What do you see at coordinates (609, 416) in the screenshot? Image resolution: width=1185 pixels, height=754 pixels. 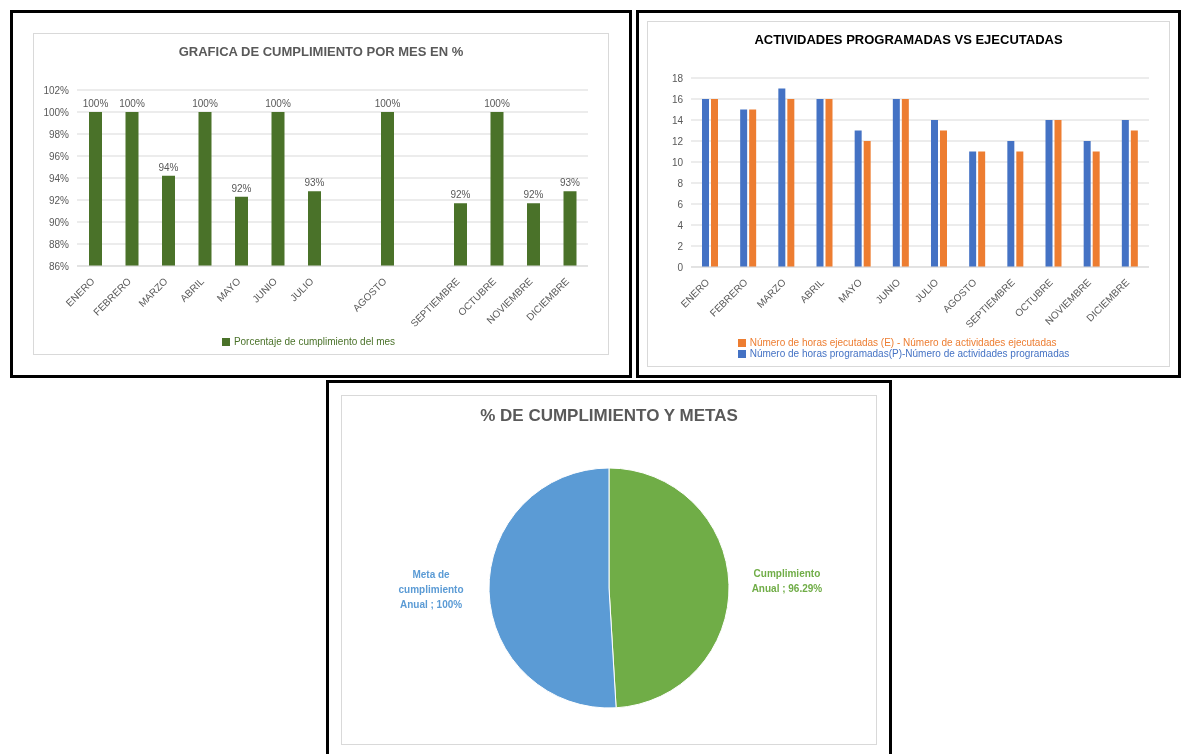 I see `chart-title: % DE CUMPLIMIENTO Y METAS` at bounding box center [609, 416].